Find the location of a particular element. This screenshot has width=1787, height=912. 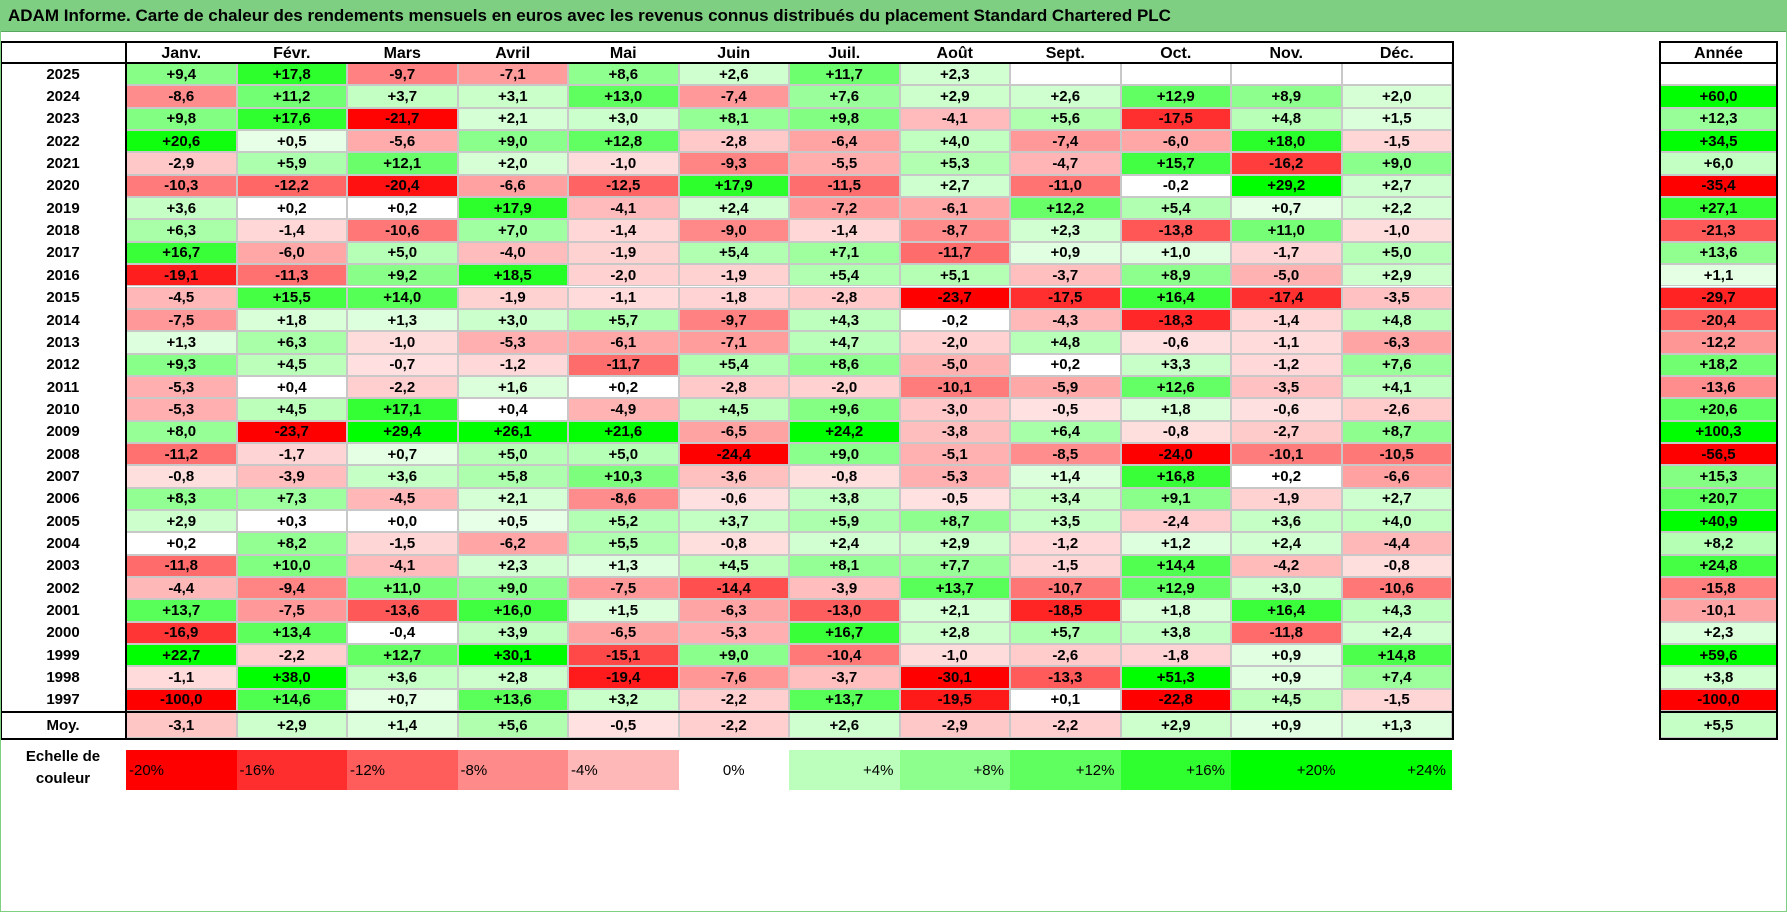

heatmap-cell: +5,4 is located at coordinates (1175, 208).